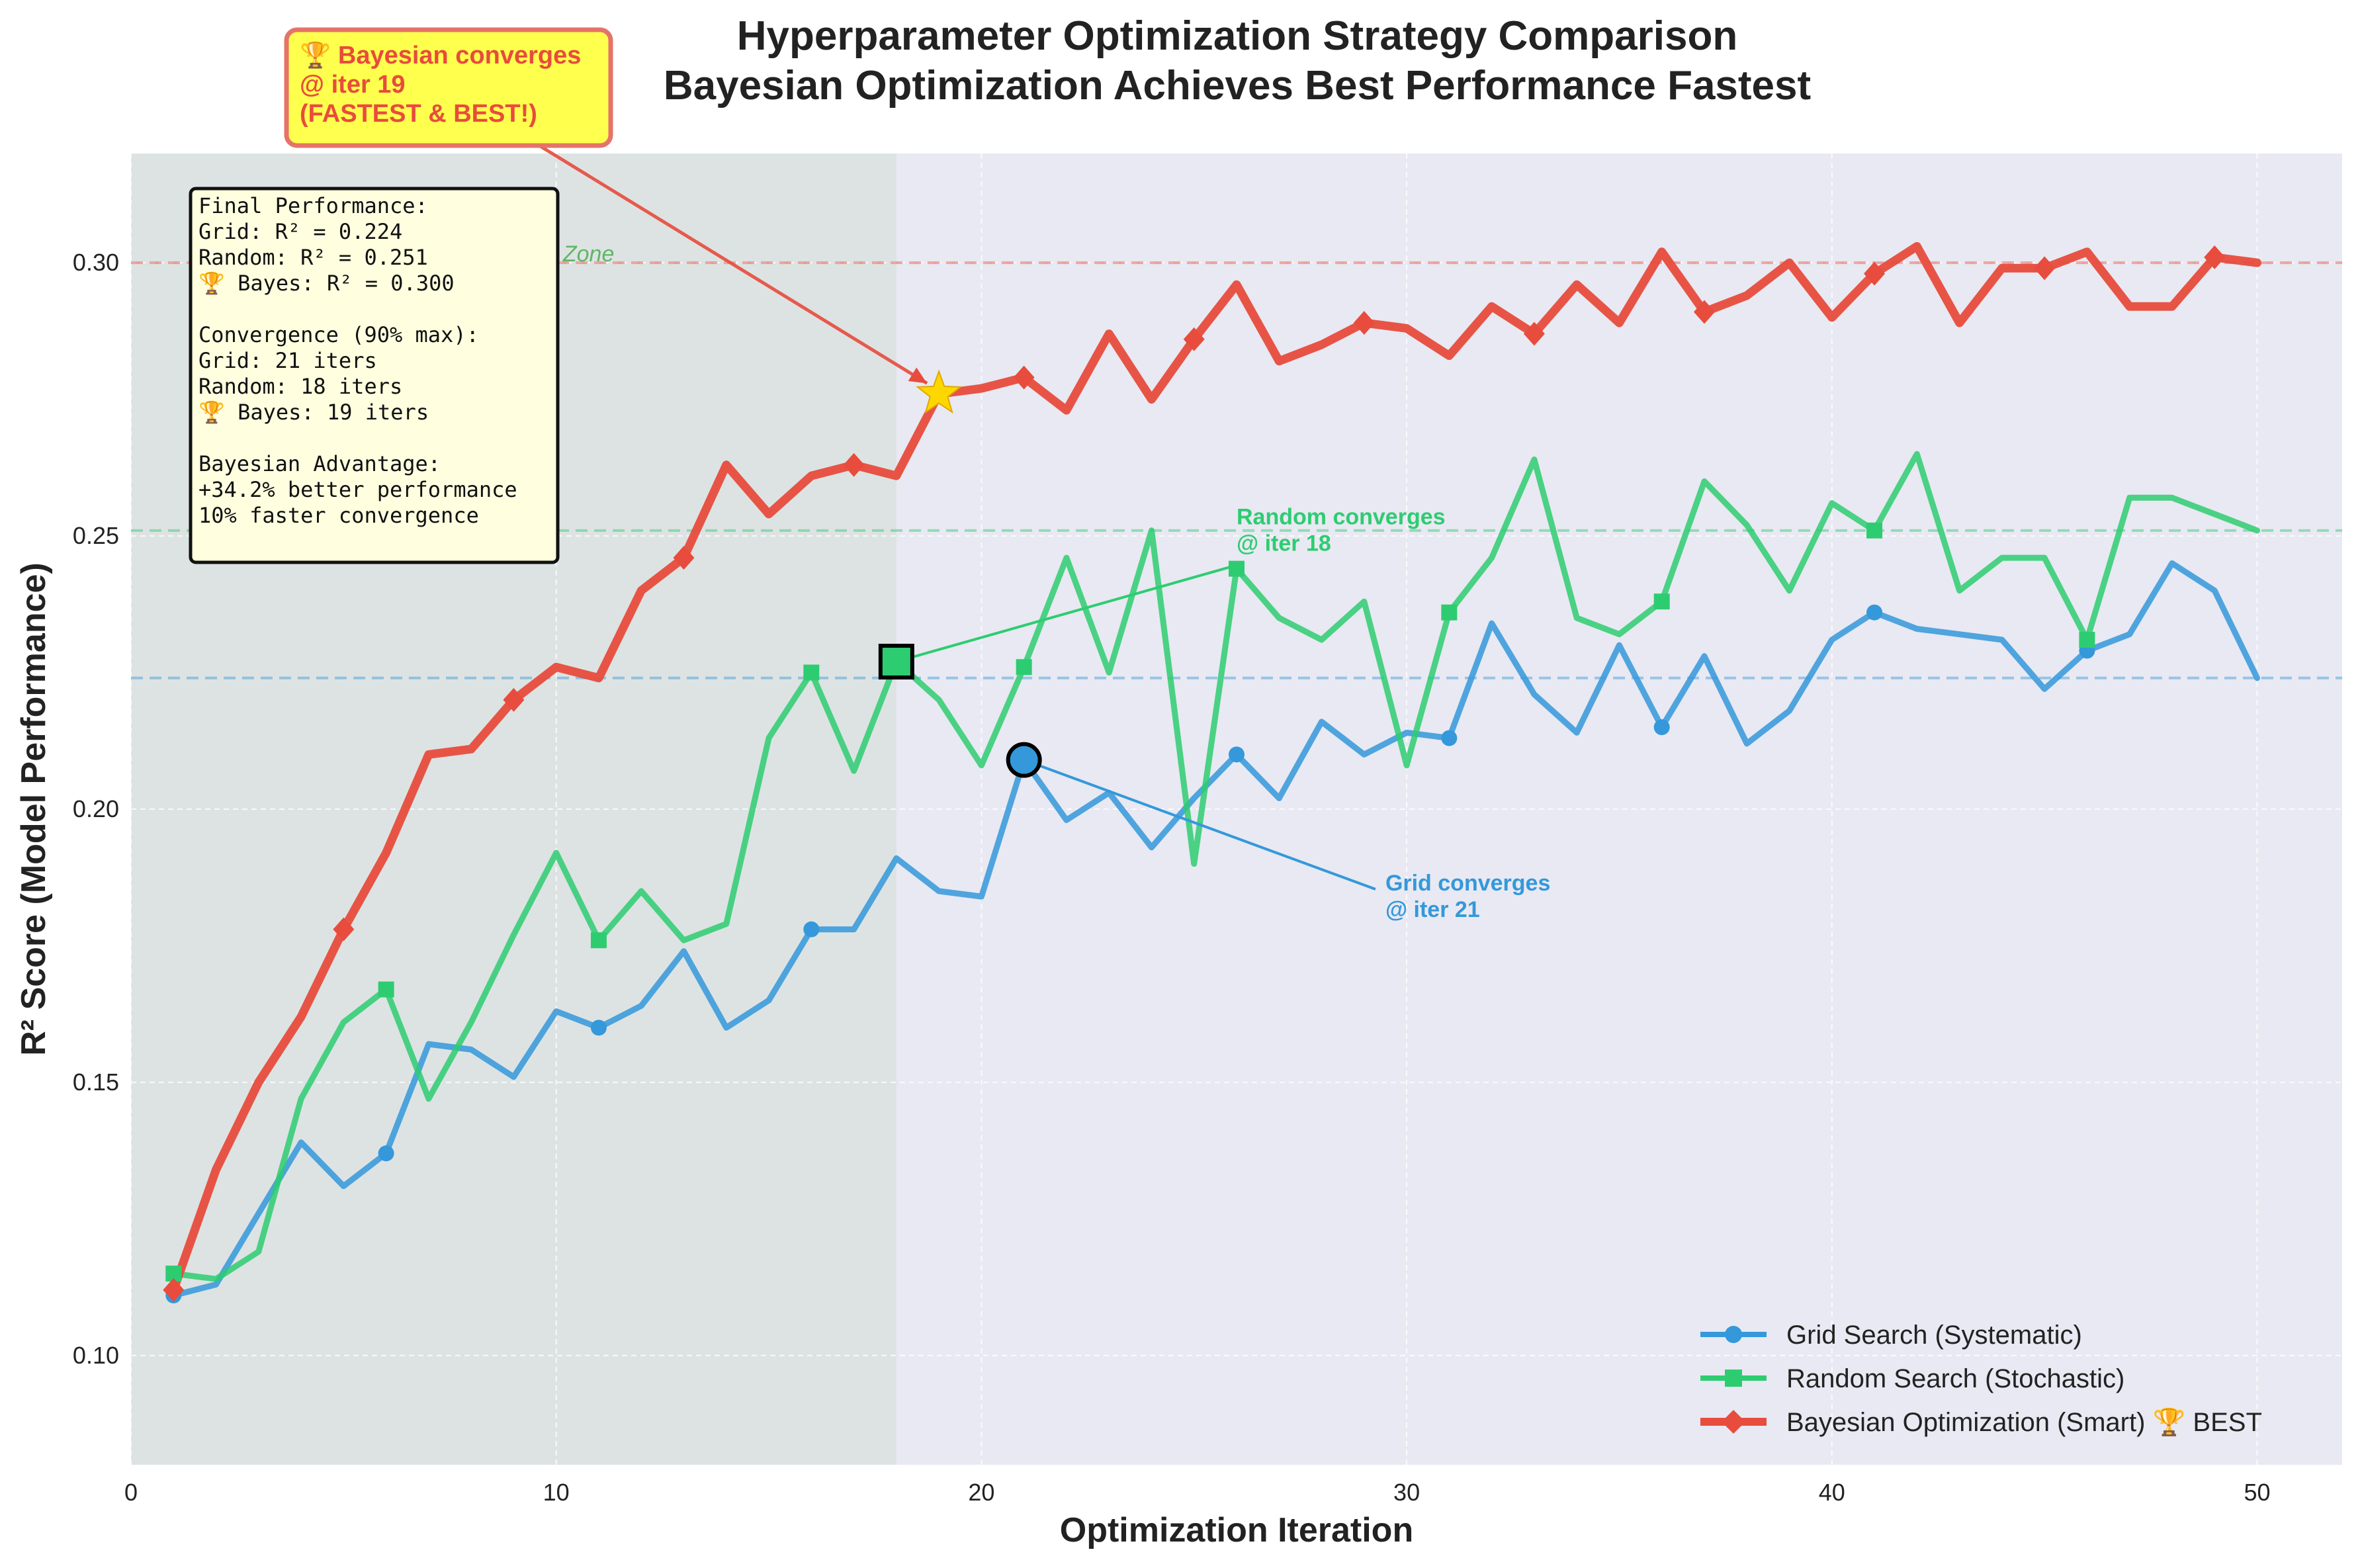 This screenshot has width=2362, height=1568. I want to click on stats-line: 🏆 Bayes: R² = 0.300, so click(326, 283).